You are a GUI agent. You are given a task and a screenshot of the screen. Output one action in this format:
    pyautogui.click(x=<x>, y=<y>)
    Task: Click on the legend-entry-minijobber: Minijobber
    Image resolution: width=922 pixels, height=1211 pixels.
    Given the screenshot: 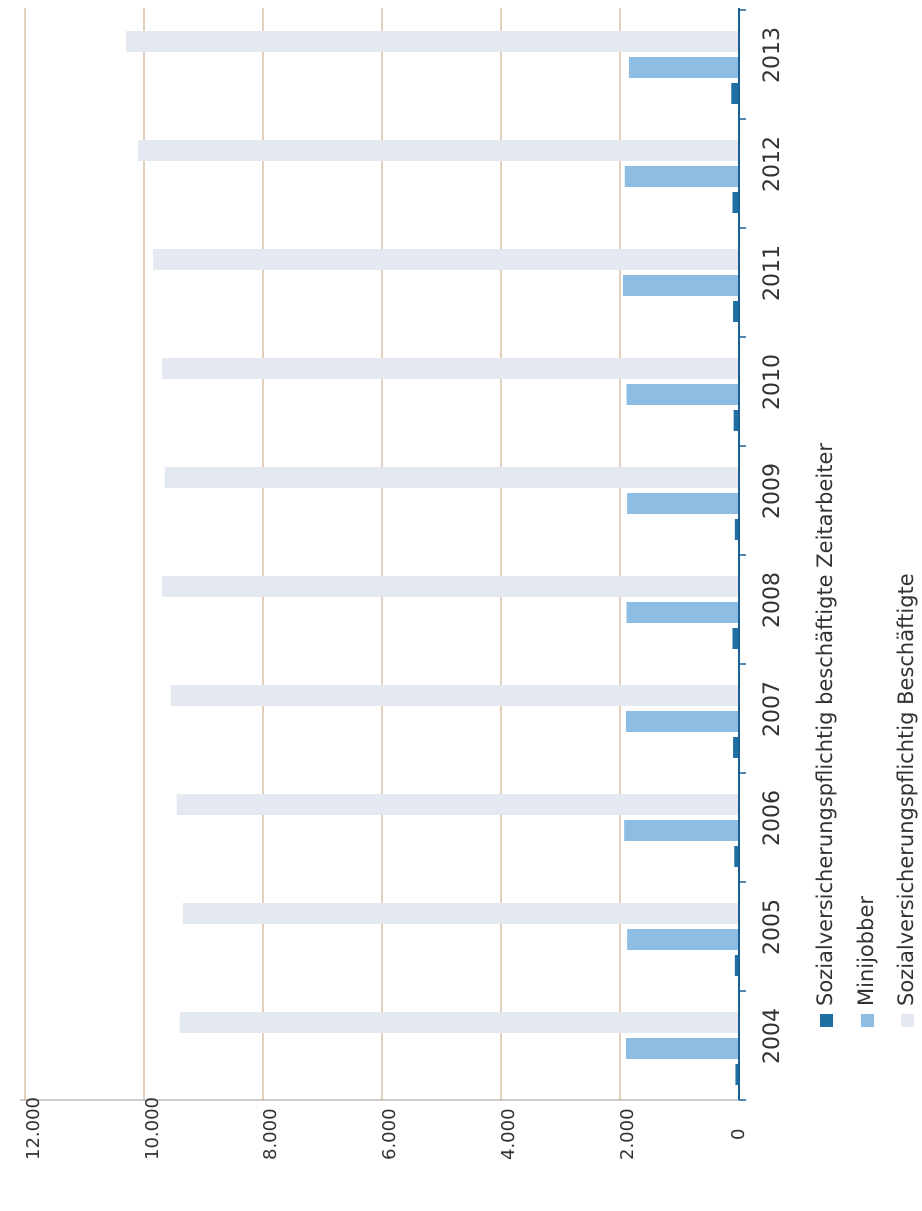 What is the action you would take?
    pyautogui.click(x=866, y=961)
    